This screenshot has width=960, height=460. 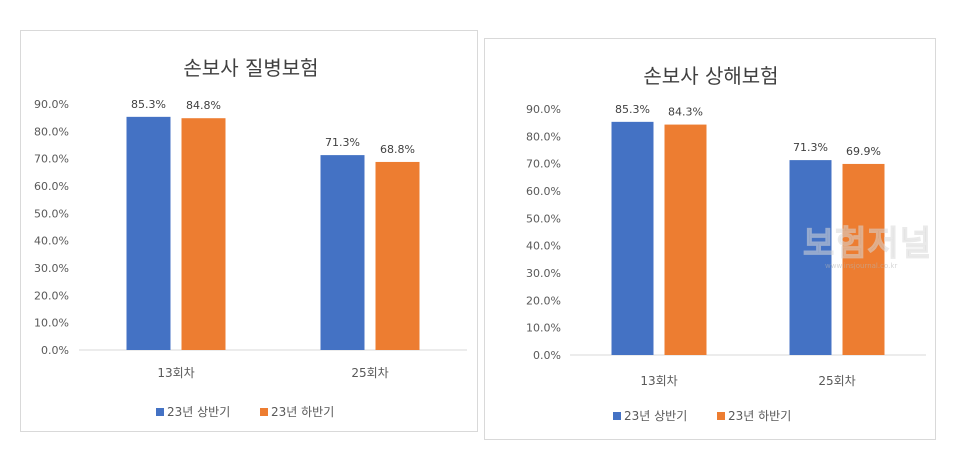 I want to click on watermark-text: 보험저널, so click(x=867, y=244).